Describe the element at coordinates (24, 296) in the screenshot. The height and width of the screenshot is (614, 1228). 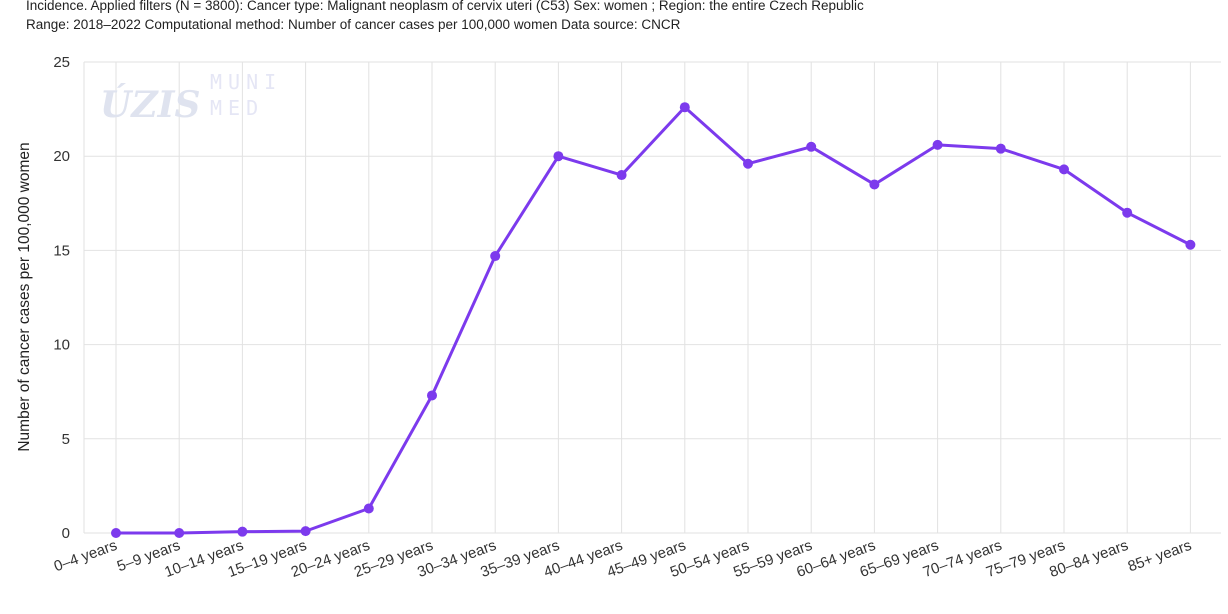
I see `y-axis-title: Number of cancer cases per 100,000 women` at that location.